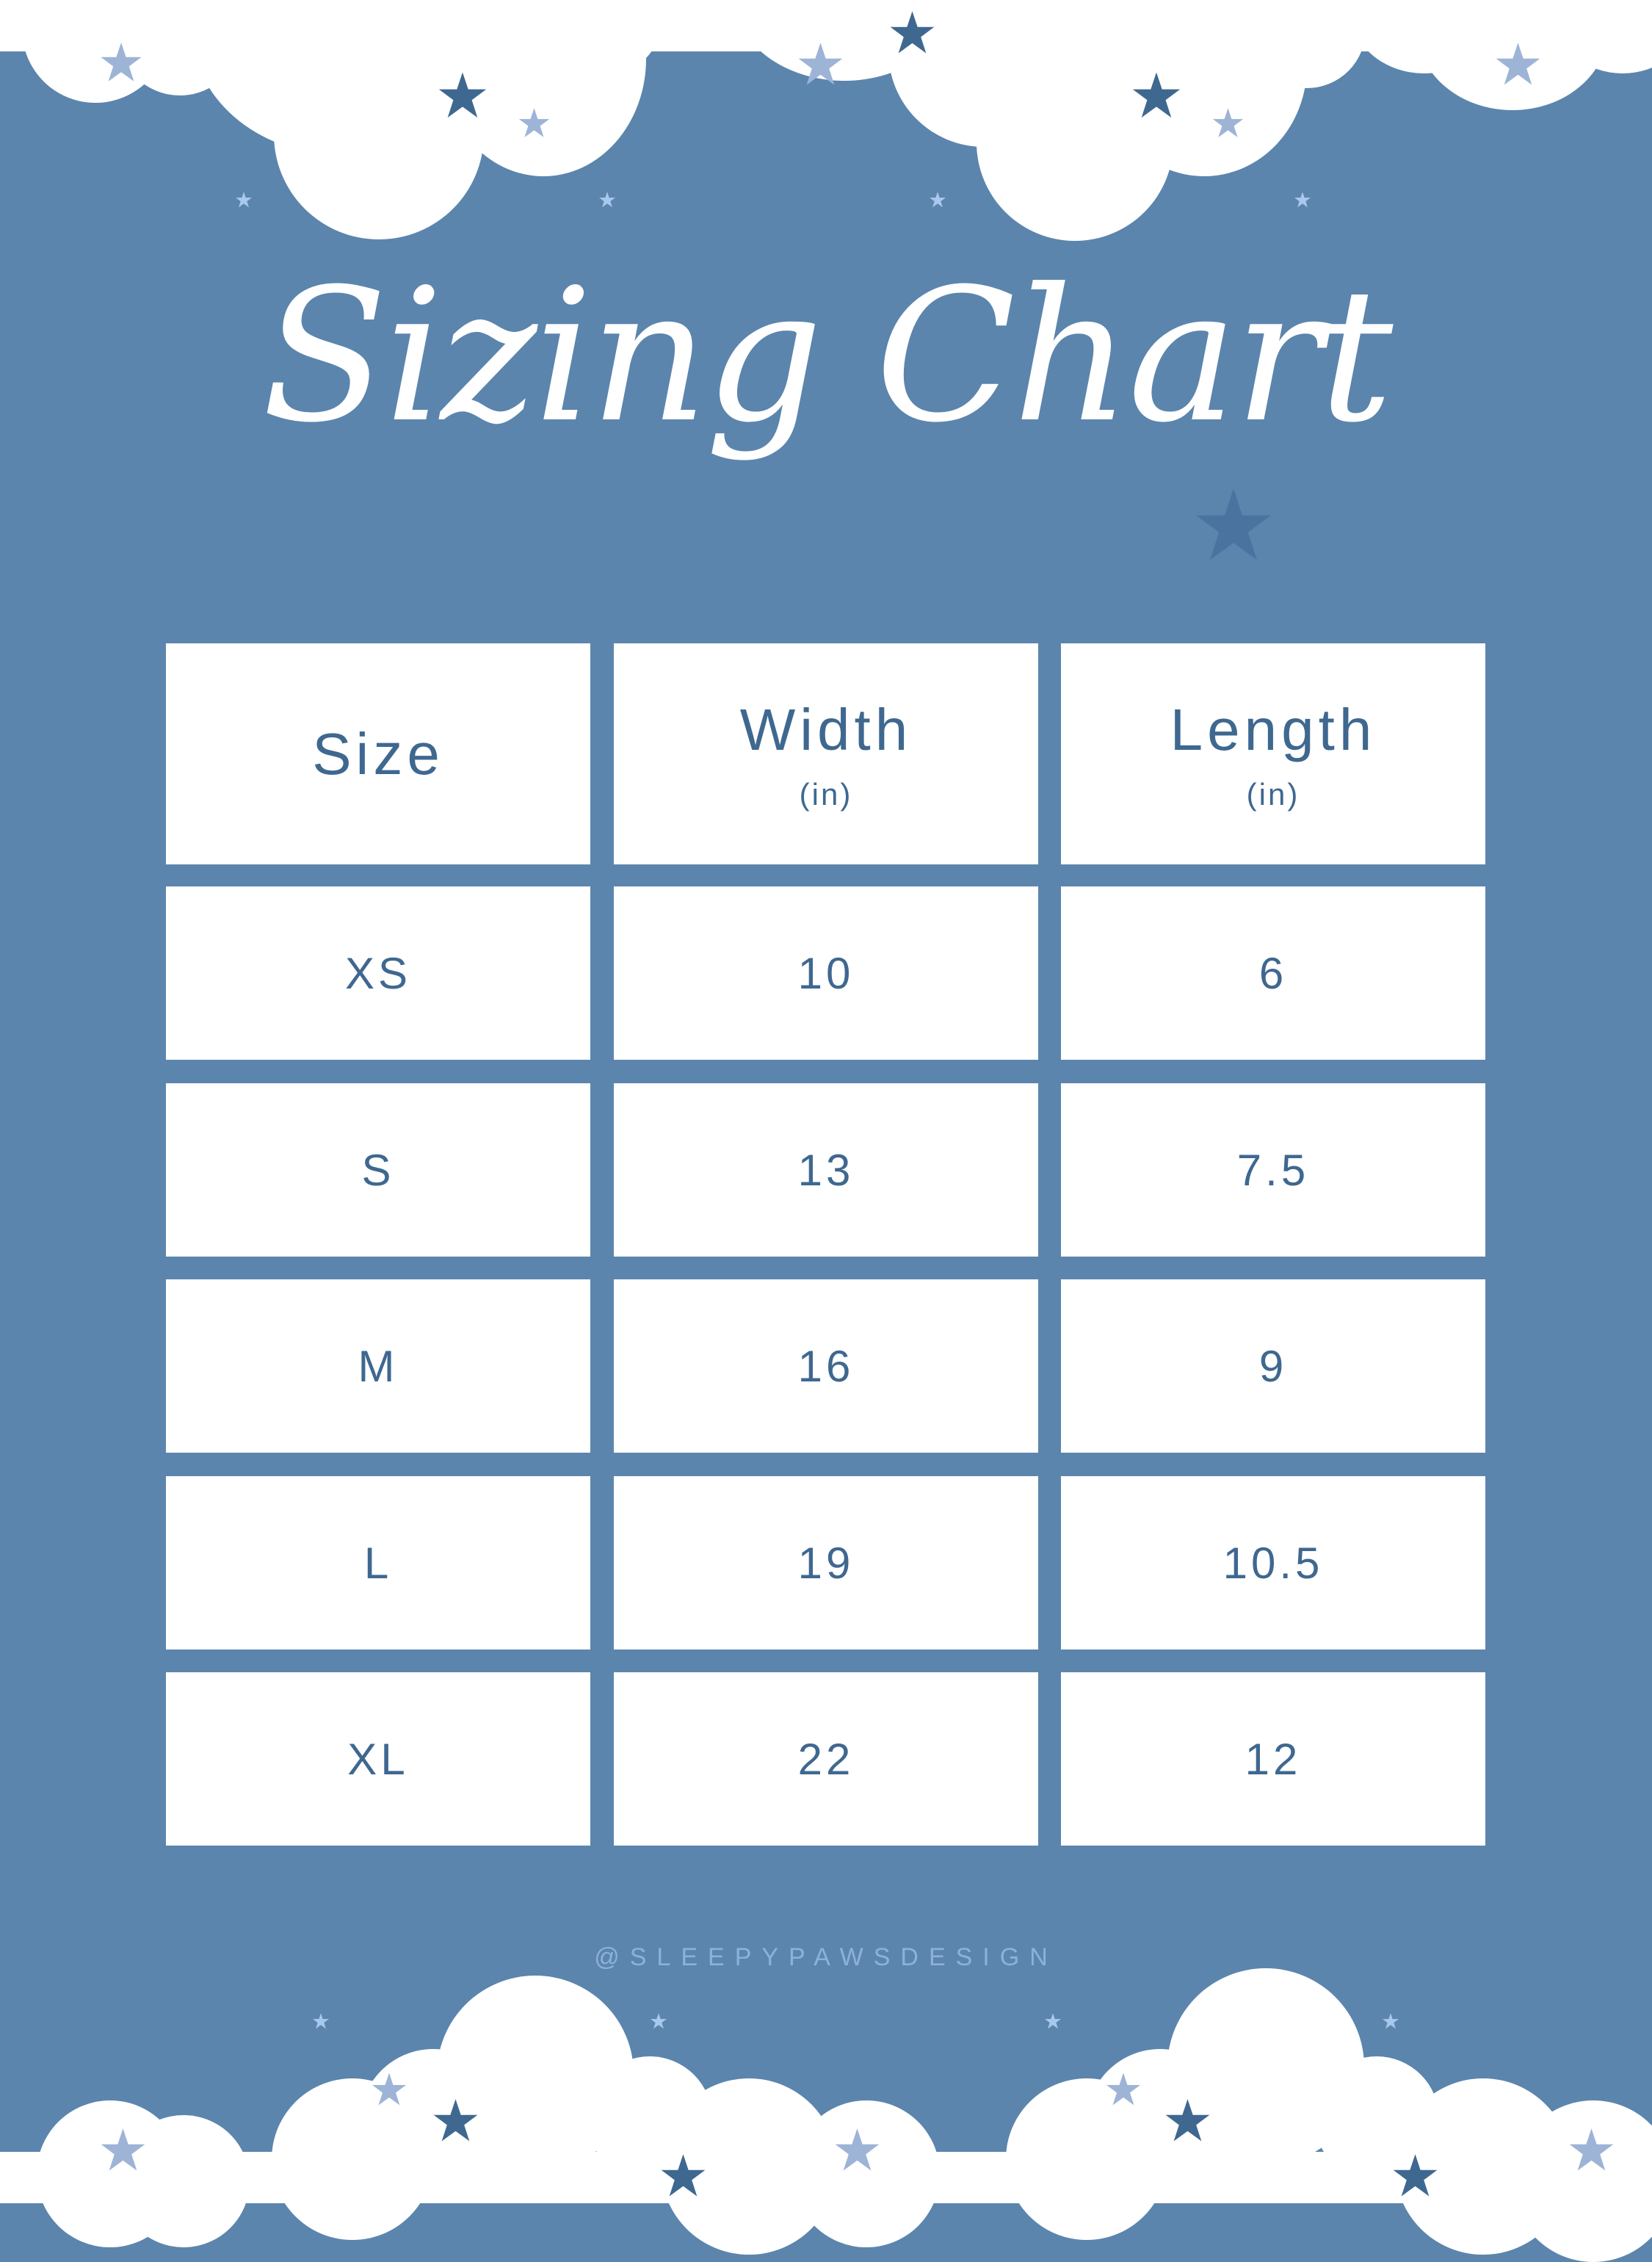 This screenshot has width=1652, height=2262. What do you see at coordinates (826, 1957) in the screenshot?
I see `footer-handle: @SLEEPYPAWSDESIGN` at bounding box center [826, 1957].